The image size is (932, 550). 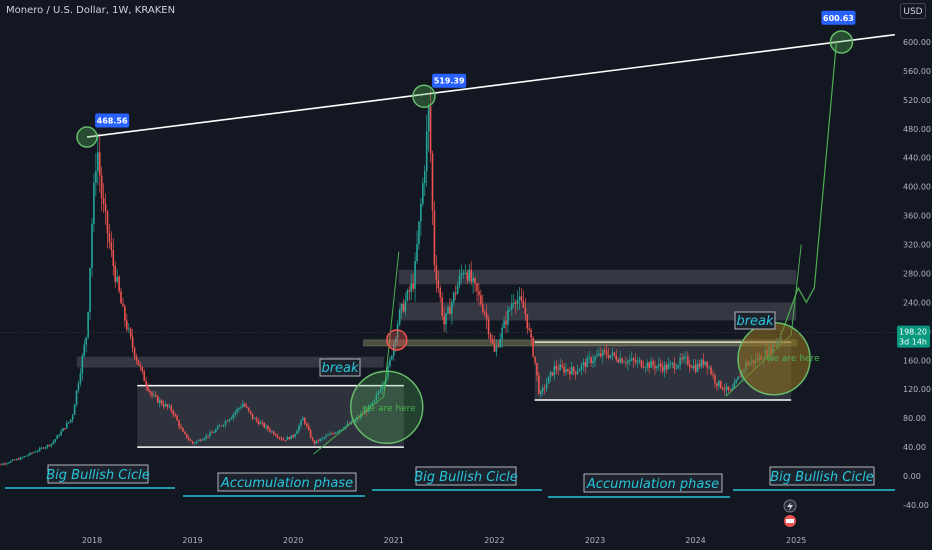 What do you see at coordinates (838, 18) in the screenshot?
I see `price-tag-text: 600.63` at bounding box center [838, 18].